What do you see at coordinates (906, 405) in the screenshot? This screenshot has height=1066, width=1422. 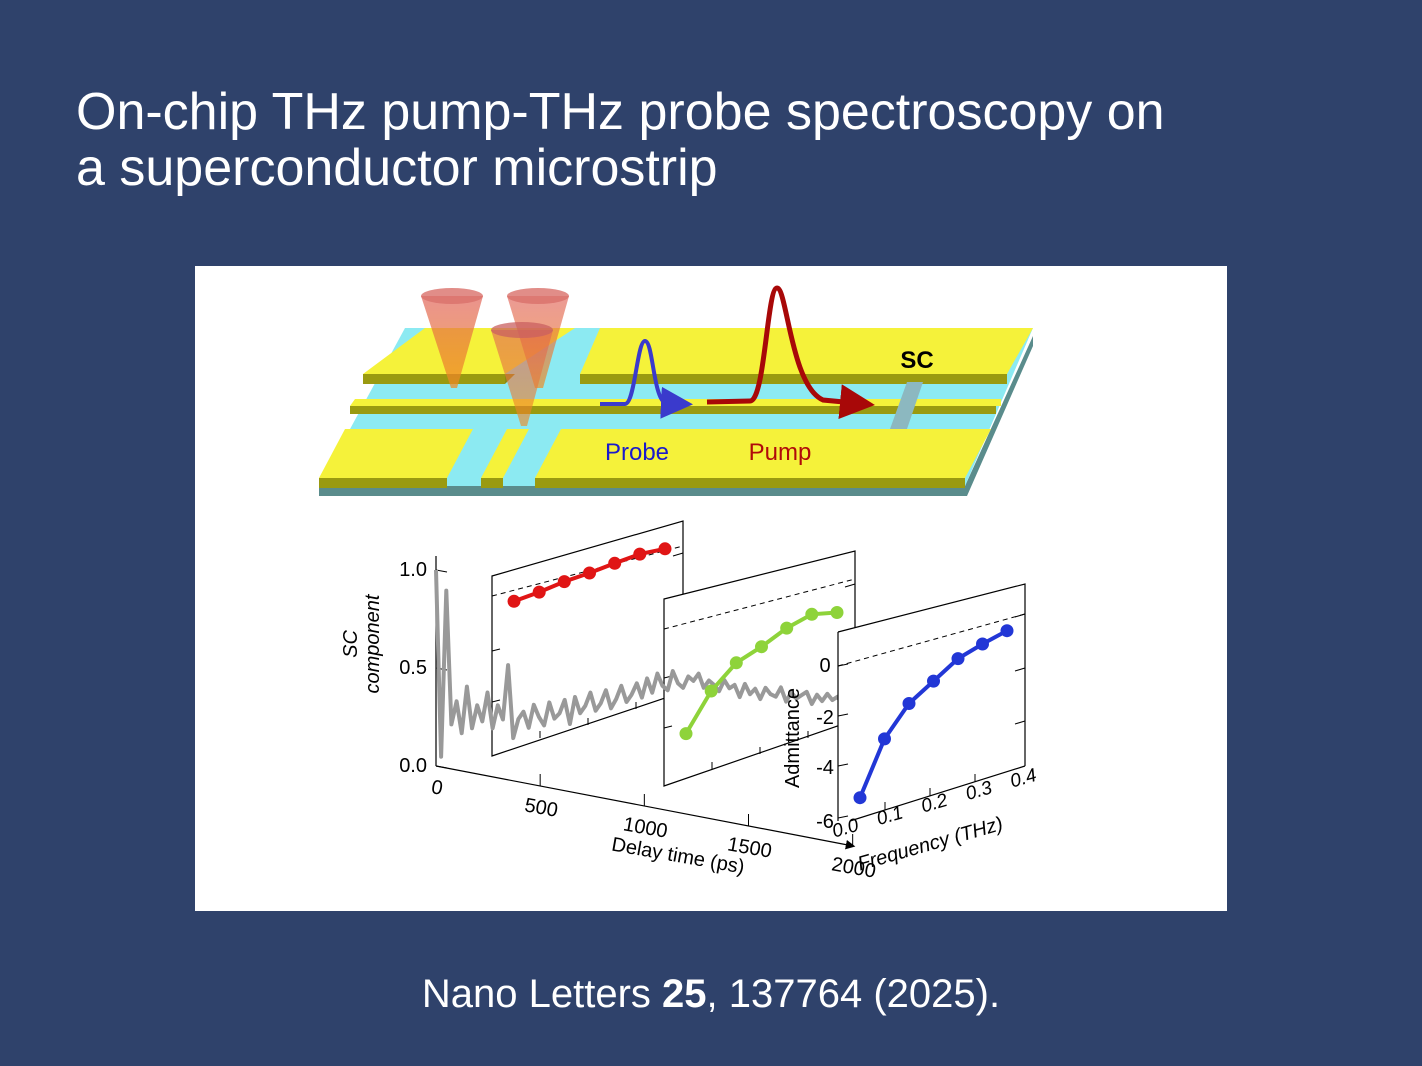 I see `sc-bridge` at bounding box center [906, 405].